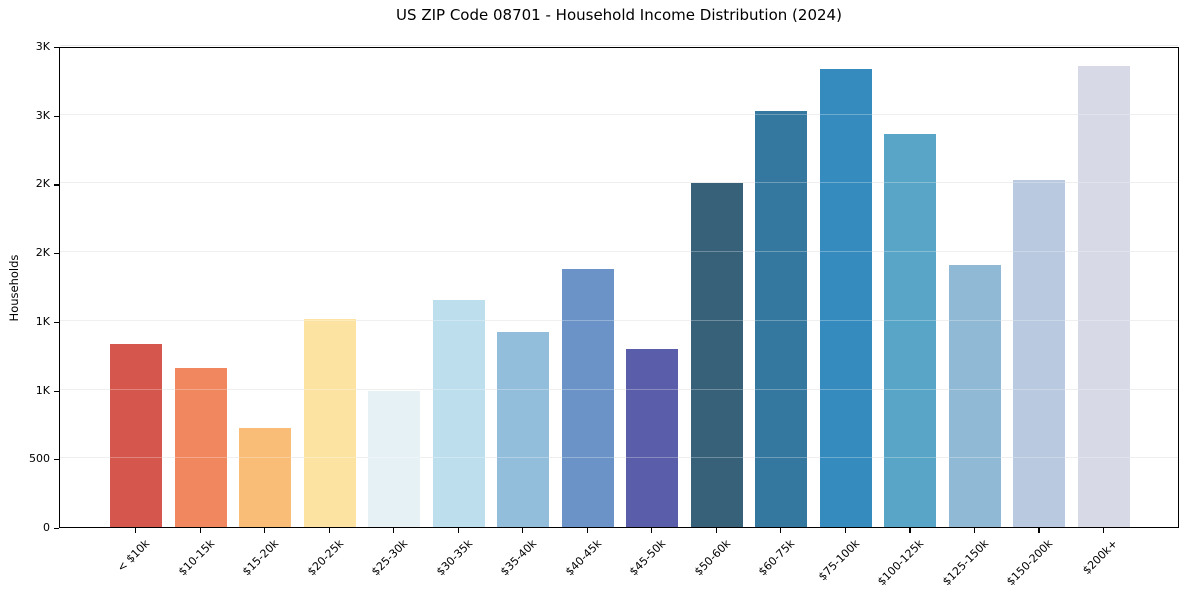 The width and height of the screenshot is (1189, 590). What do you see at coordinates (519, 558) in the screenshot?
I see `x-tick-label: $35-40k` at bounding box center [519, 558].